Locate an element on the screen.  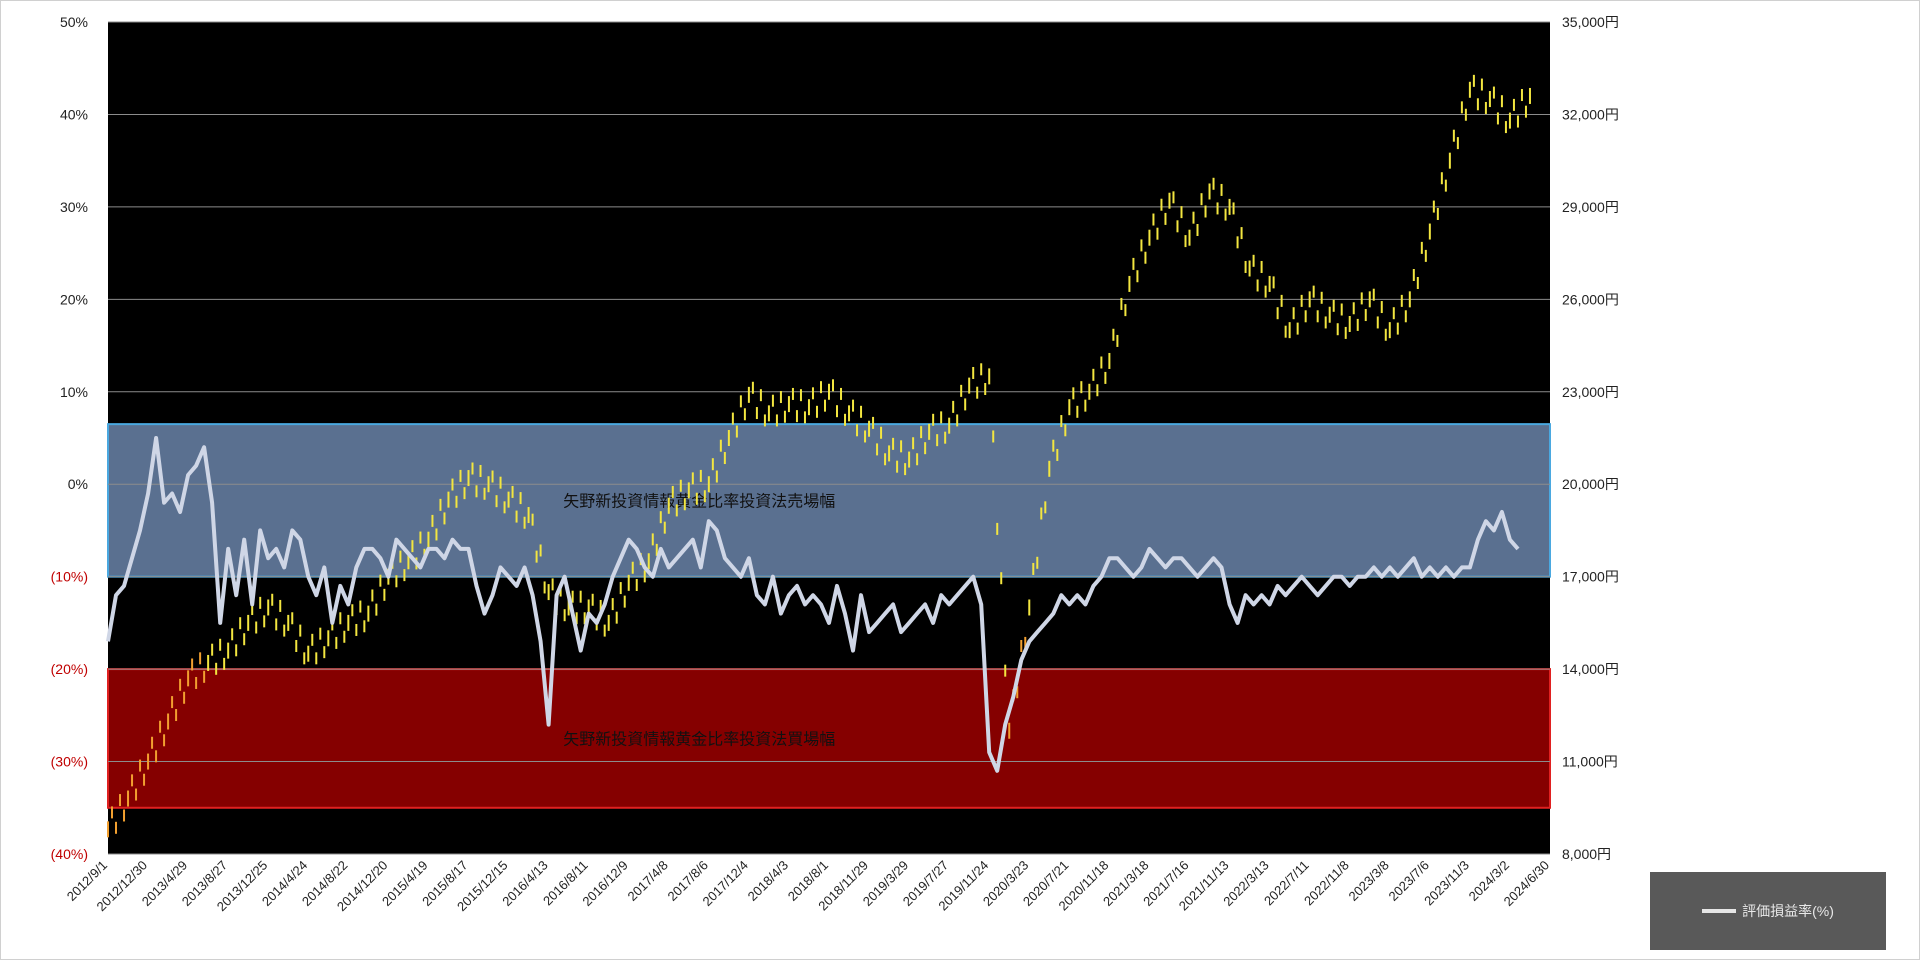
band-sell is located at coordinates (829, 500).